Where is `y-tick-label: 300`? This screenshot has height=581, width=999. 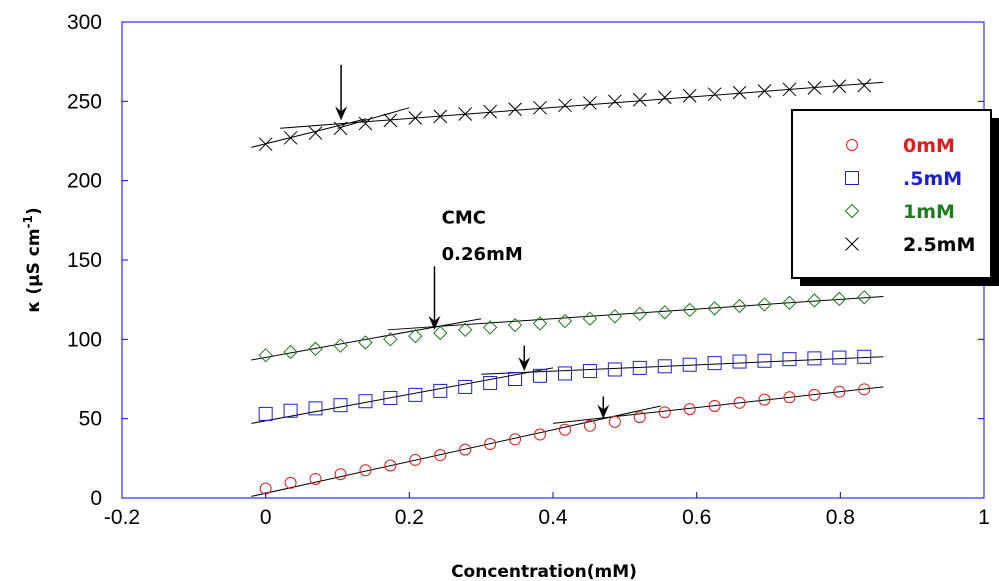 y-tick-label: 300 is located at coordinates (84, 22).